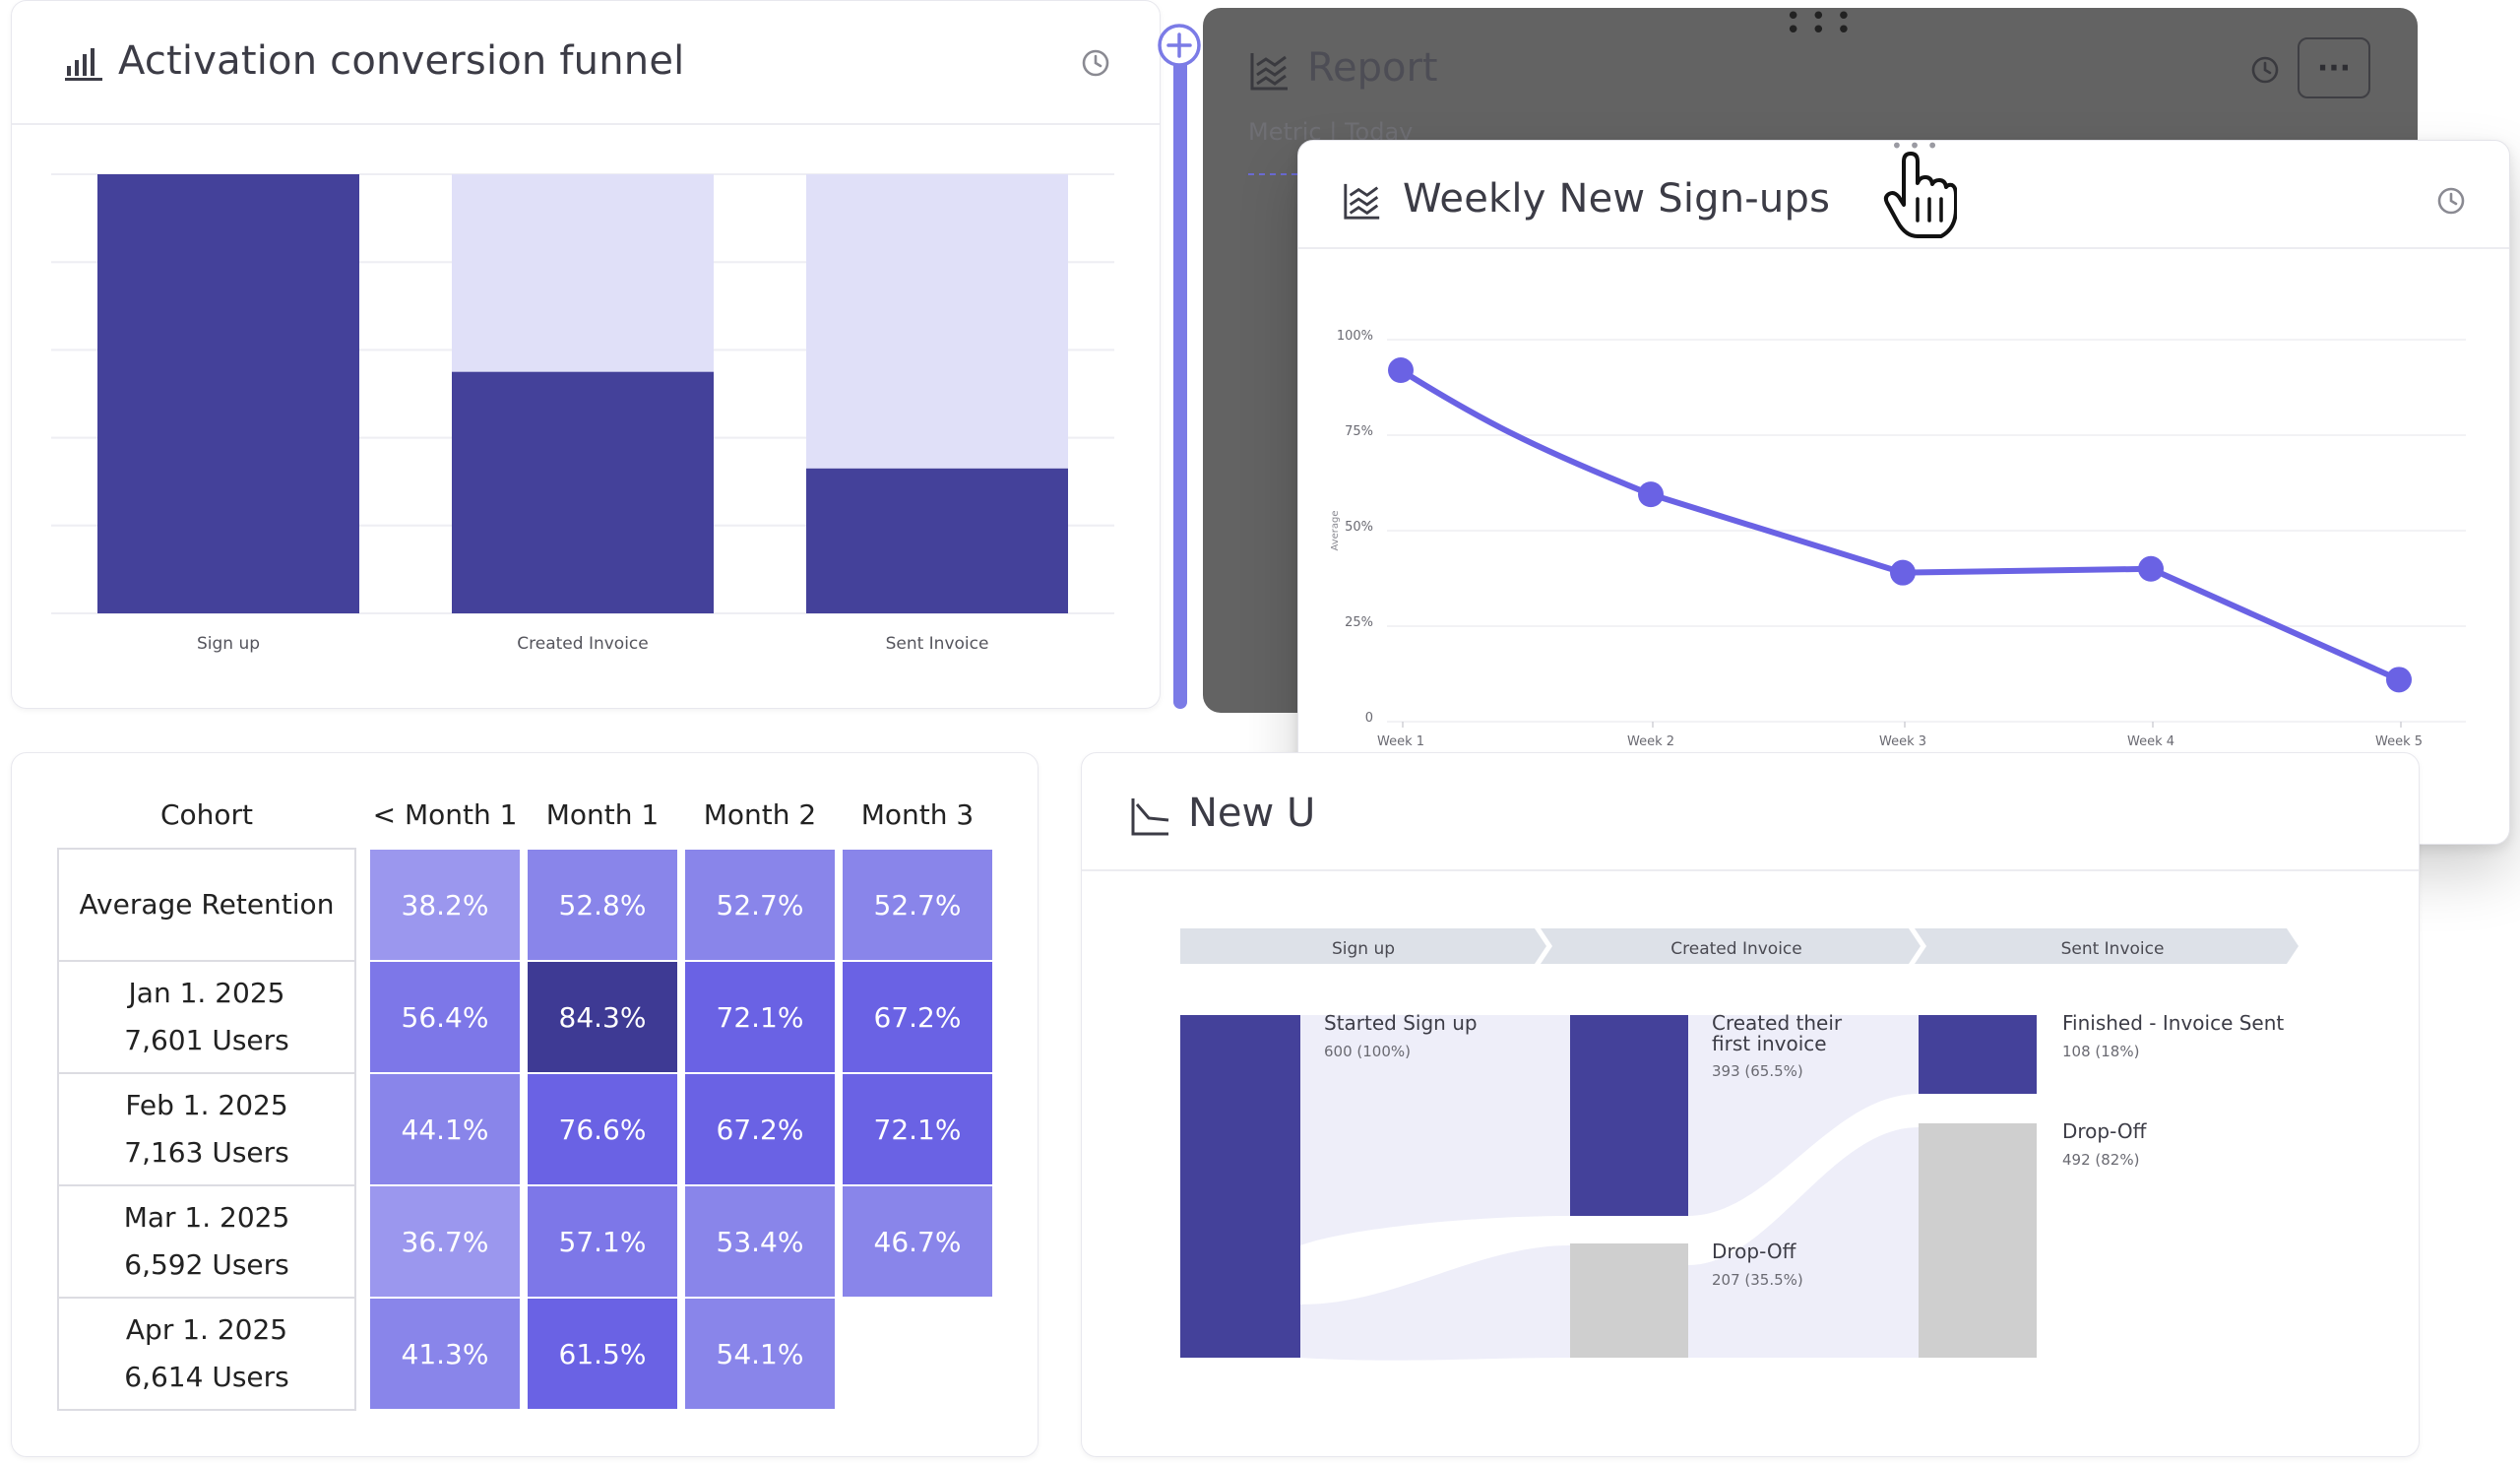  Describe the element at coordinates (206, 1330) in the screenshot. I see `cohort-date: Apr 1. 2025` at that location.